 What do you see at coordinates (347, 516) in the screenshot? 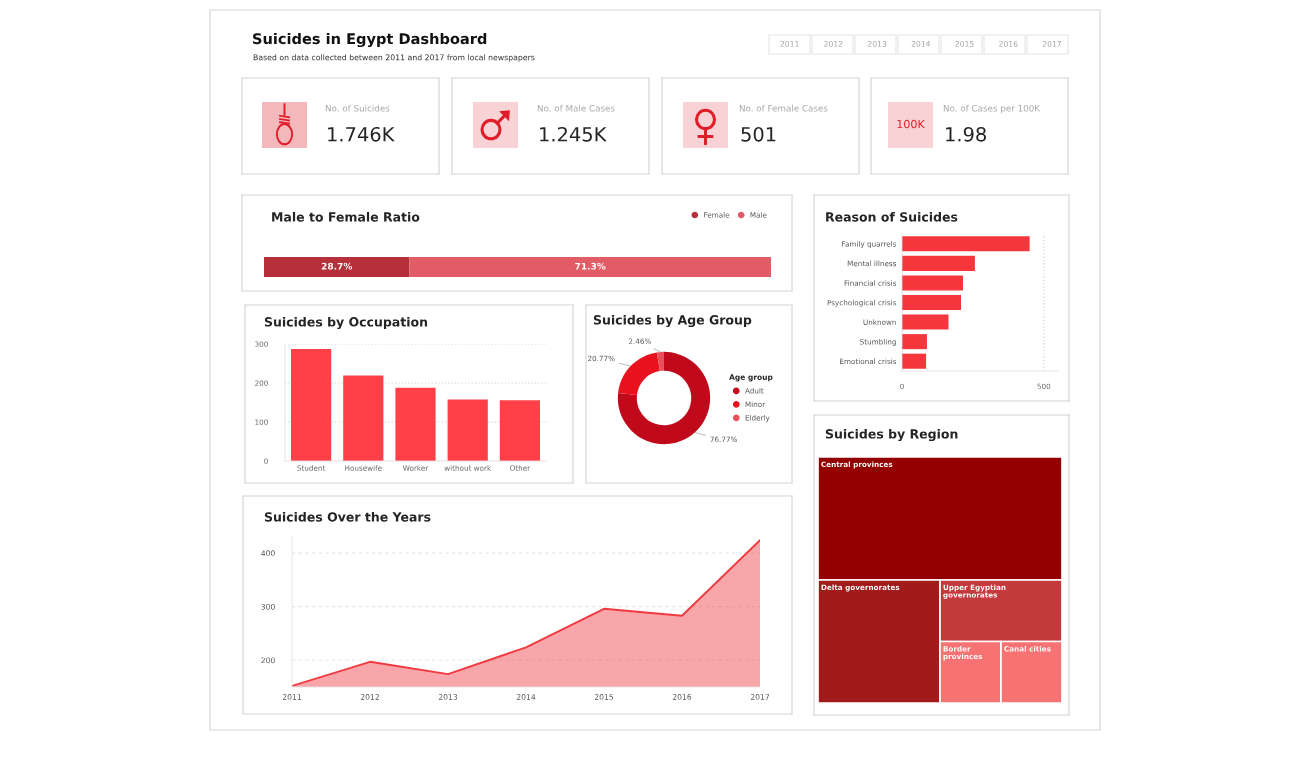
I see `chart-title: Suicides Over the Years` at bounding box center [347, 516].